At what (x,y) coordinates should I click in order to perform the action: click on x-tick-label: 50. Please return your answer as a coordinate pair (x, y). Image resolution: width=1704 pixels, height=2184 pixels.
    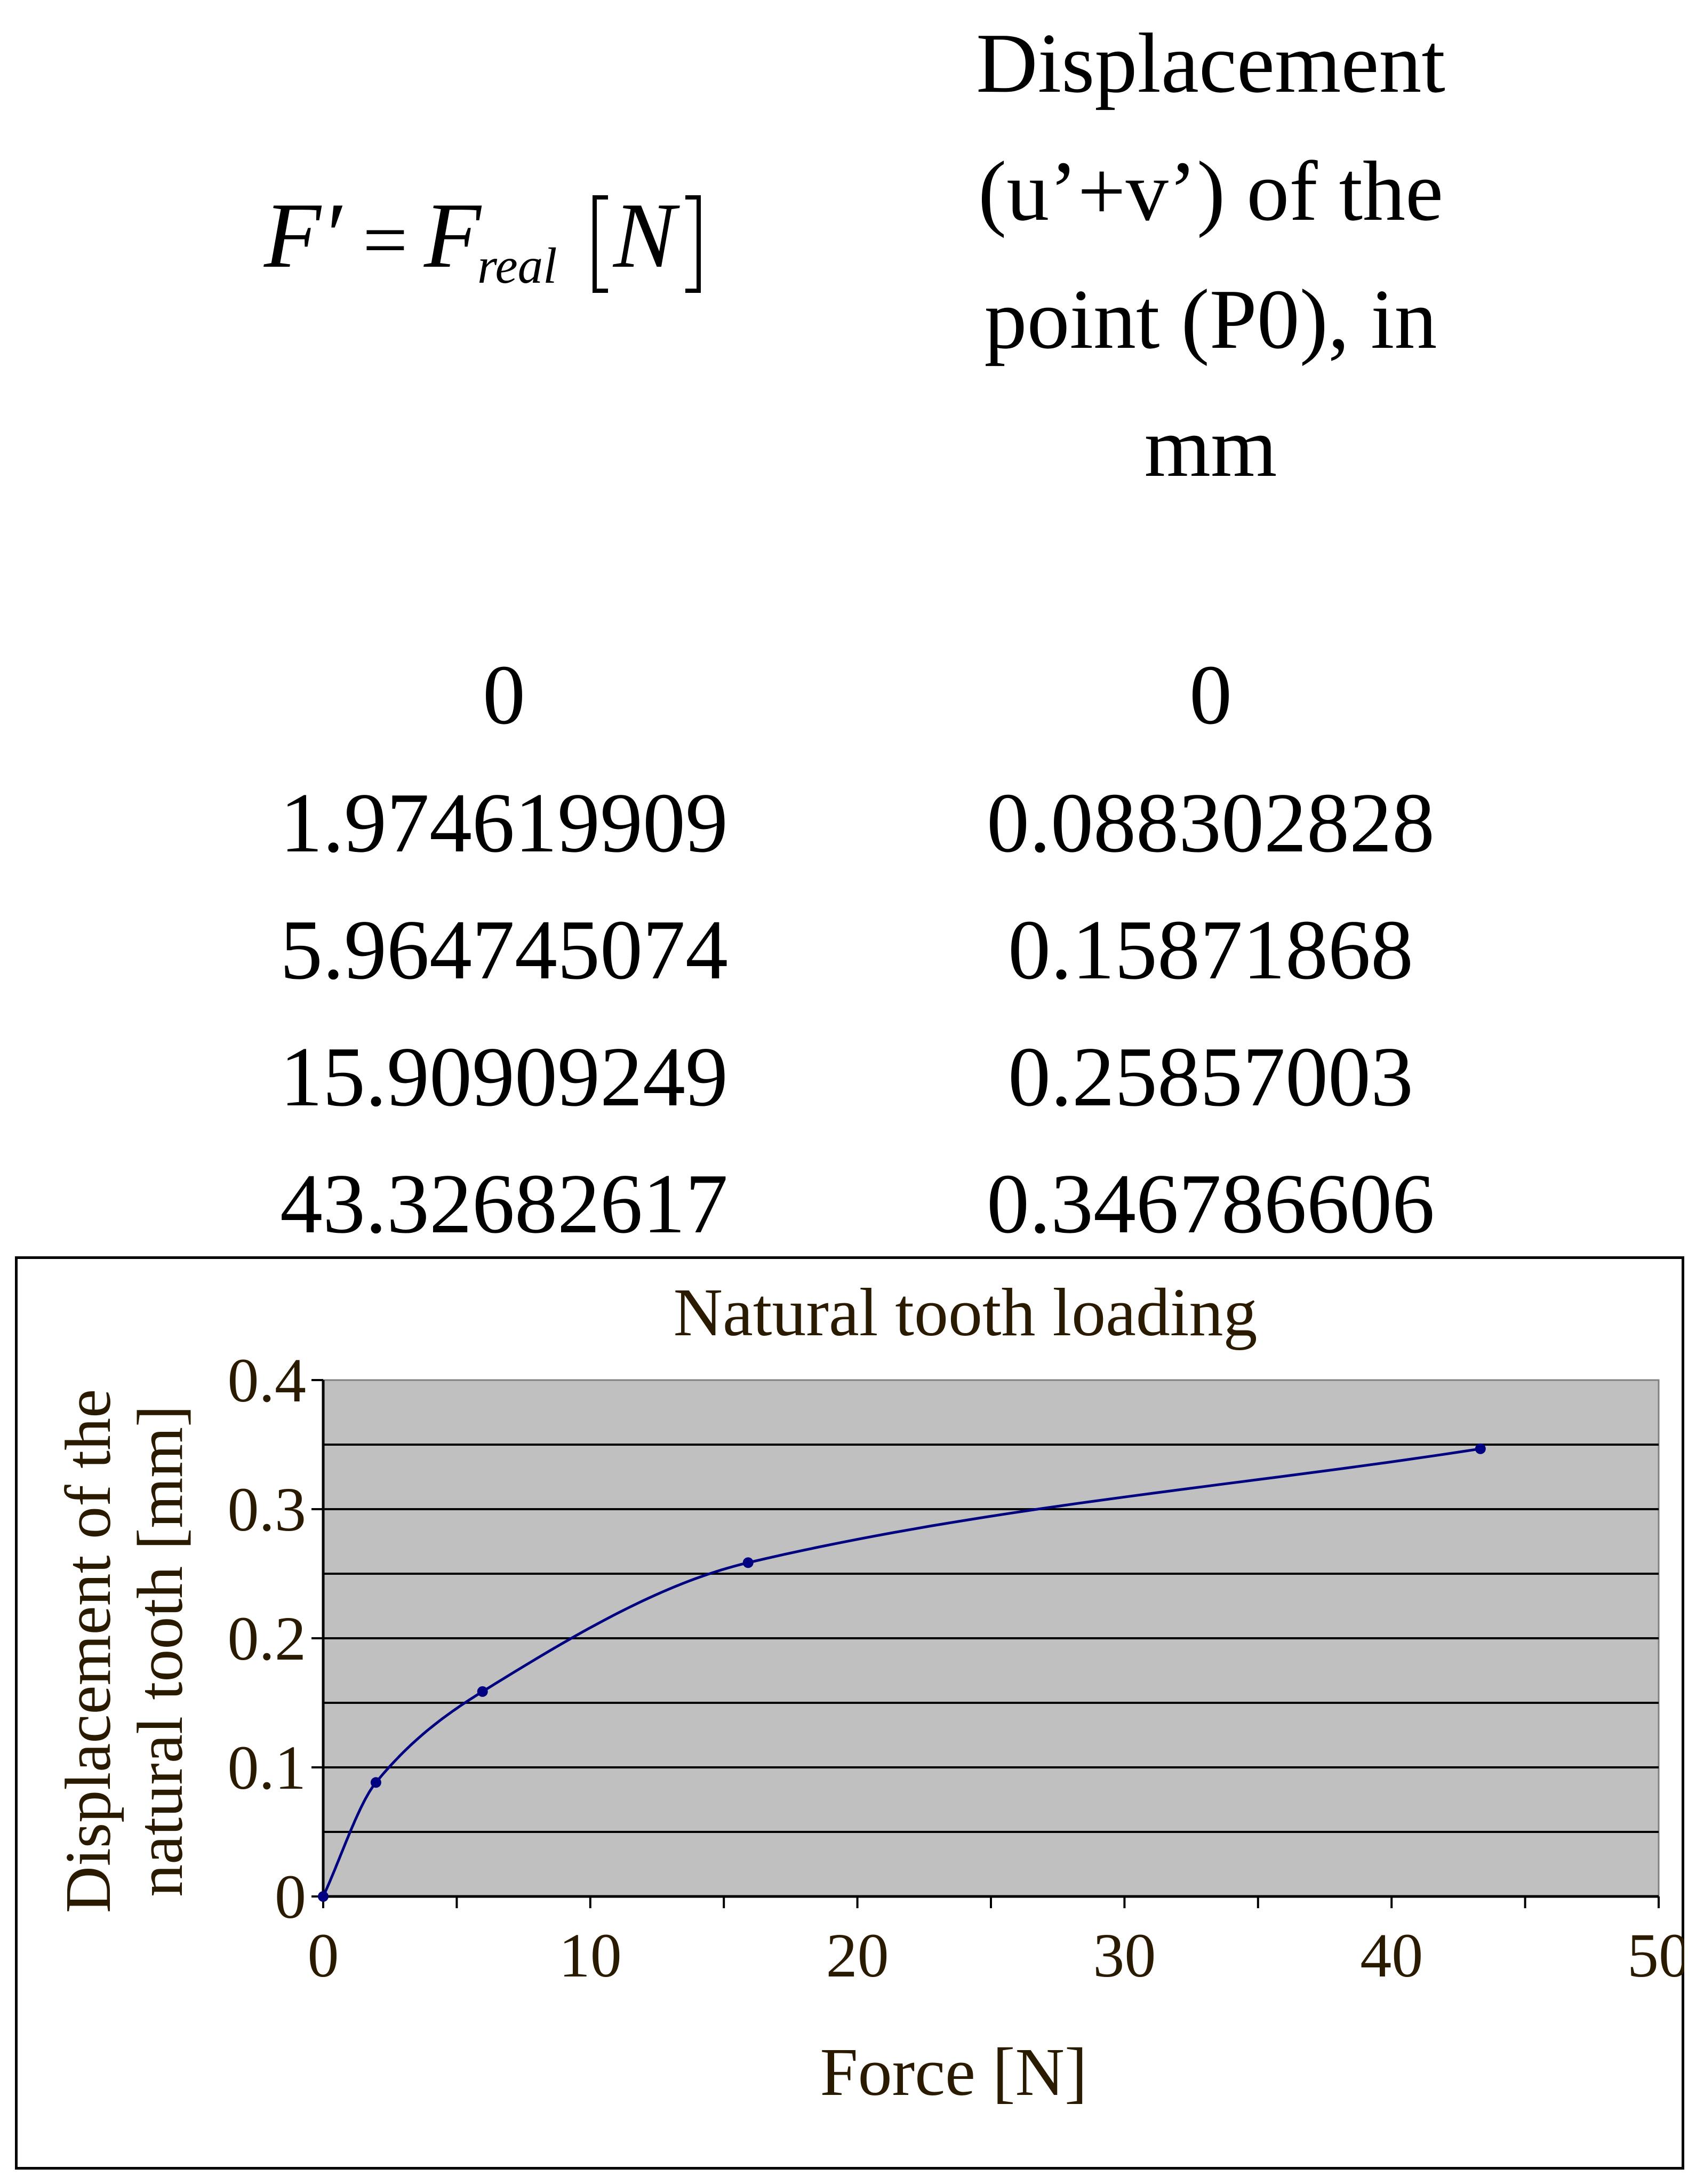
    Looking at the image, I should click on (1655, 1955).